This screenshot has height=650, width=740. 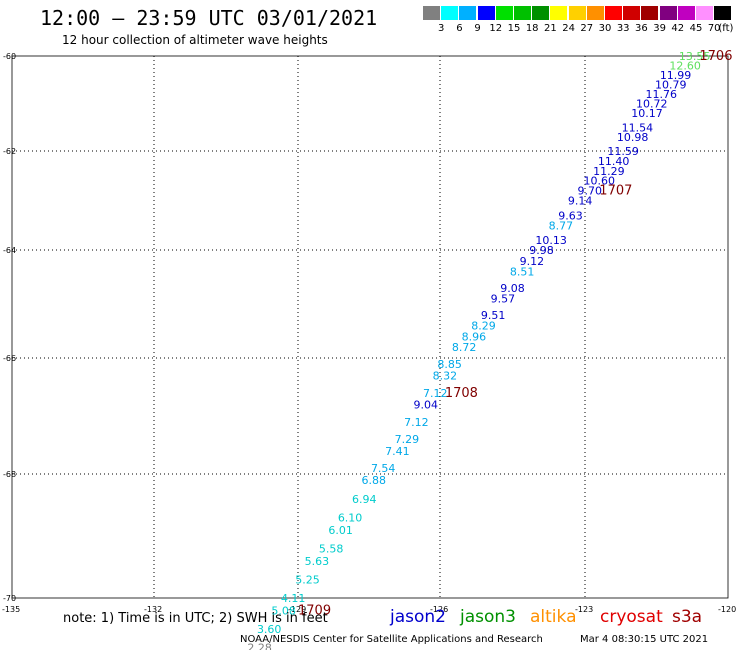 What do you see at coordinates (416, 422) in the screenshot?
I see `wave-height-value: 7.12` at bounding box center [416, 422].